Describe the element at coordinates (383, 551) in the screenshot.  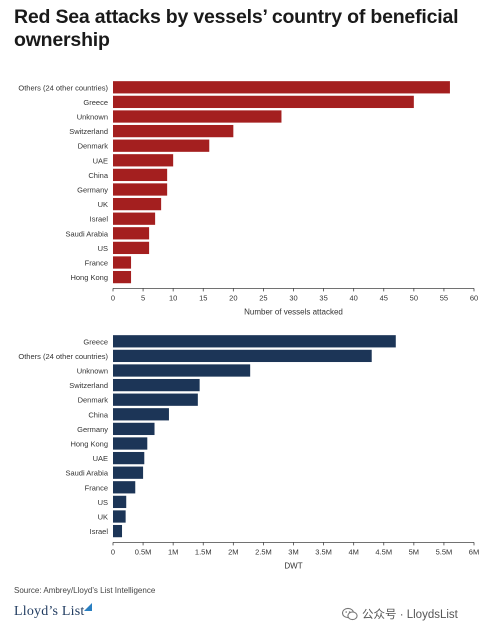
I see `x-tick-label: 4.5M` at that location.